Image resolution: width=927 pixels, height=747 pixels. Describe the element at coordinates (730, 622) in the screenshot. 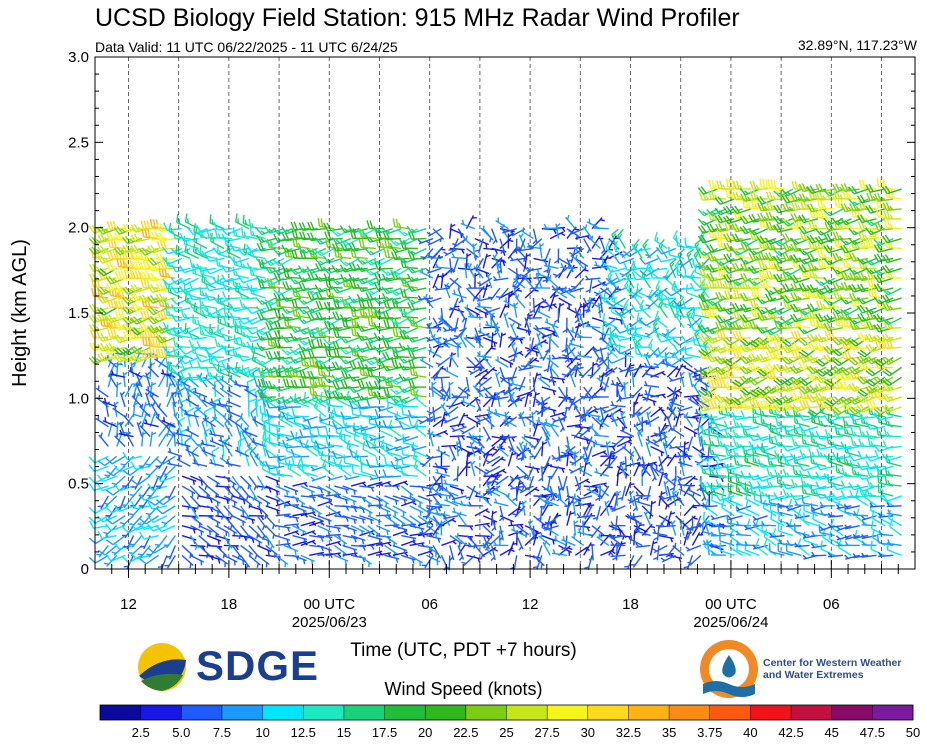

I see `x-tick-date-label: 2025/06/24` at that location.